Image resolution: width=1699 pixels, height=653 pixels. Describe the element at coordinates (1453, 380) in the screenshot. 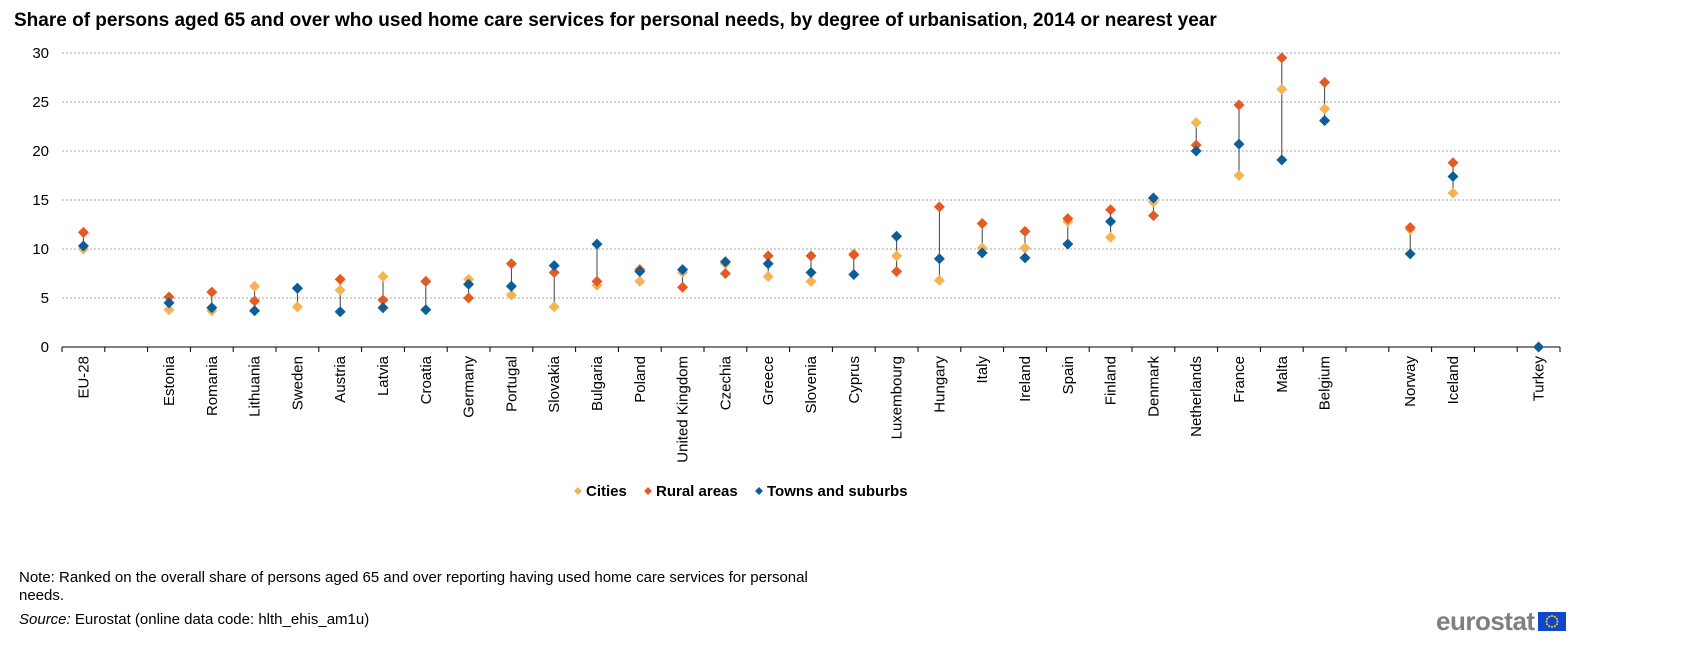

I see `x-tick-label: Iceland` at that location.